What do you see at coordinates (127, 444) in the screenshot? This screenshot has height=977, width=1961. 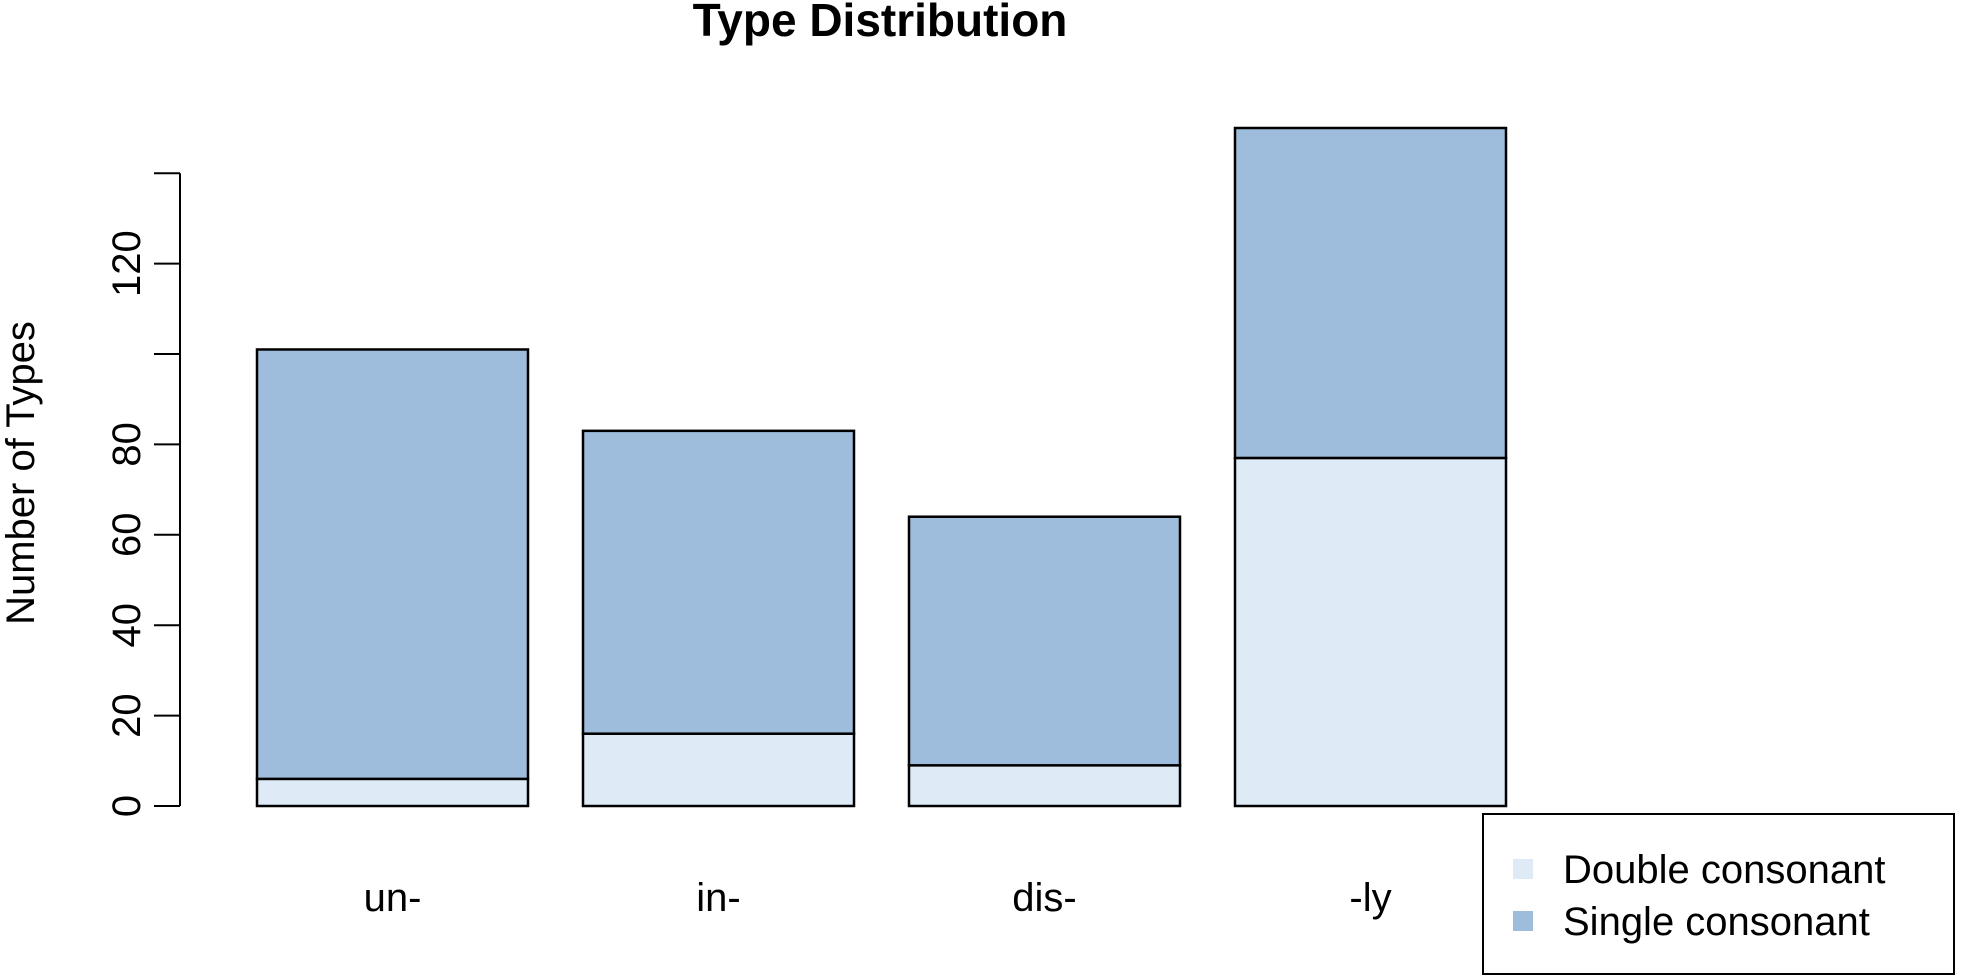 I see `y-tick-label: 80` at bounding box center [127, 444].